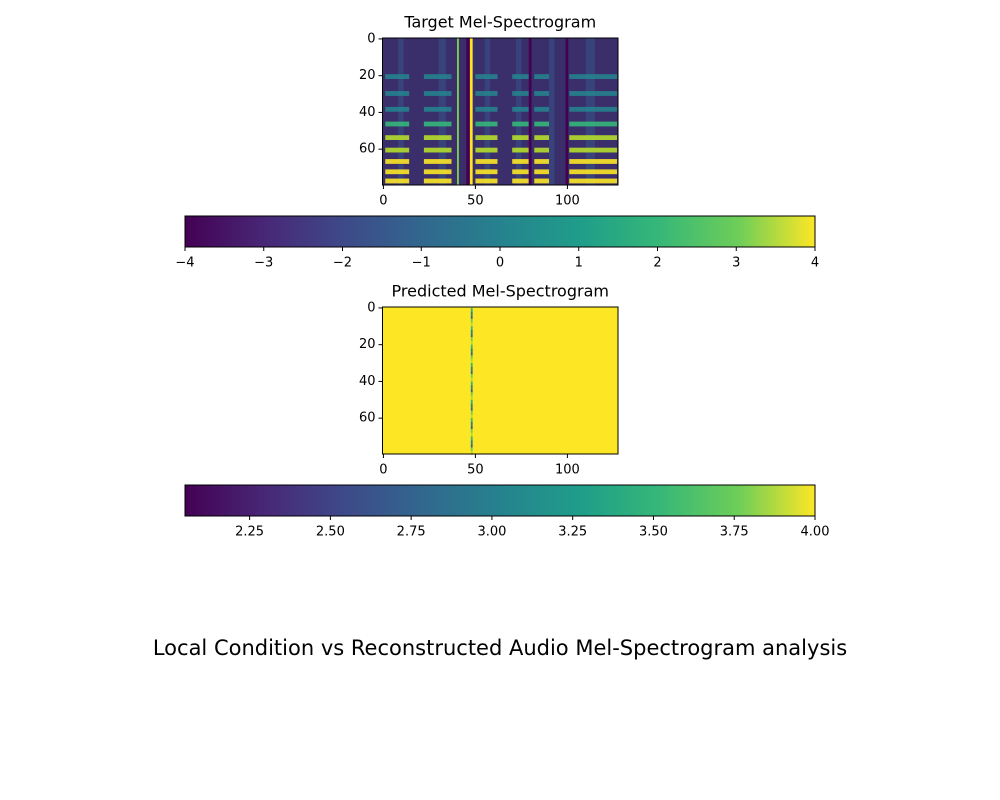  Describe the element at coordinates (657, 263) in the screenshot. I see `colorbar-tick-label: 2` at that location.